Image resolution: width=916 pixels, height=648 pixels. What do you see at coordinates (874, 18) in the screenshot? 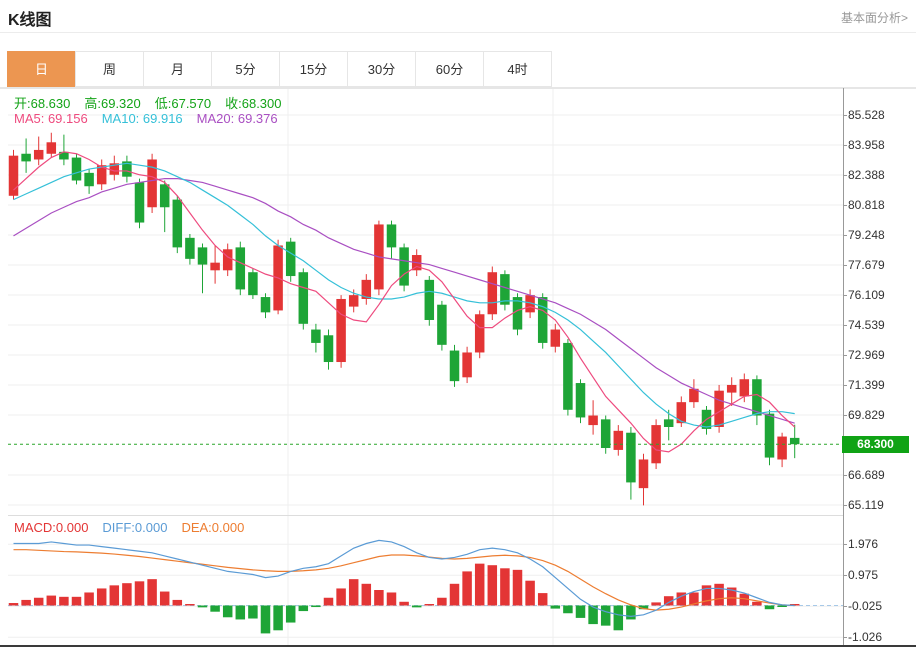
I see `fundamental-analysis-link: 基本面分析>` at bounding box center [874, 18].